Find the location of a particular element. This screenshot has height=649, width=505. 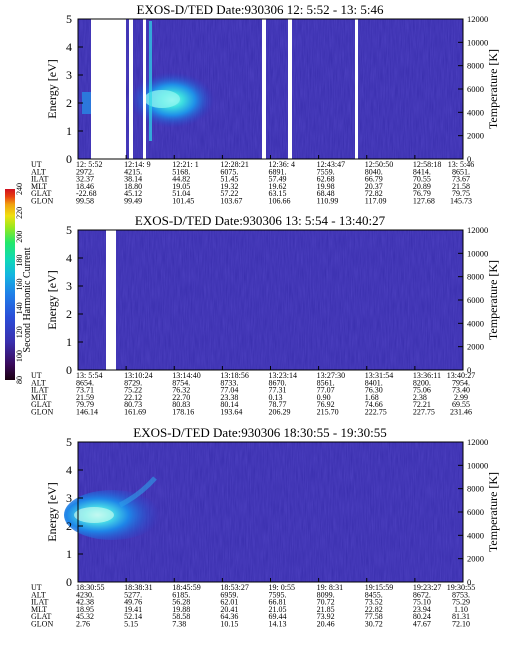

table-cell: 2.99 is located at coordinates (461, 397).